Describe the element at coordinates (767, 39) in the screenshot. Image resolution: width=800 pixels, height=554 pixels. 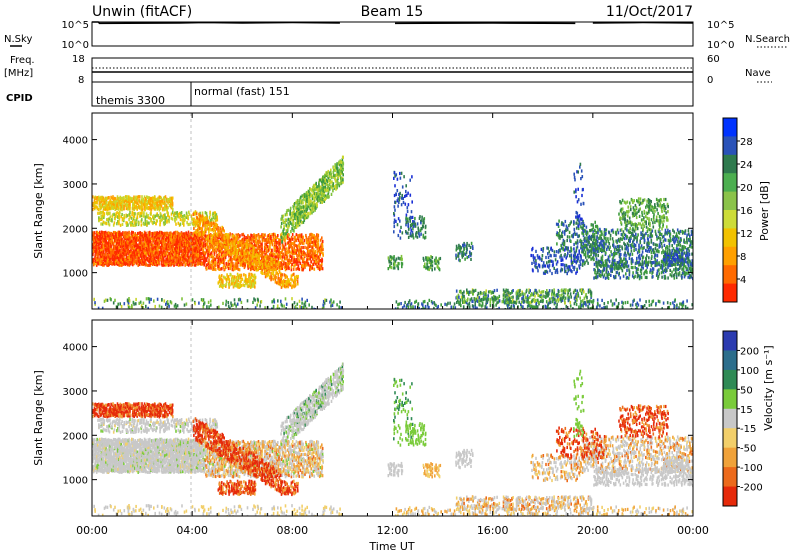
I see `noise-right-label: N.Search` at that location.